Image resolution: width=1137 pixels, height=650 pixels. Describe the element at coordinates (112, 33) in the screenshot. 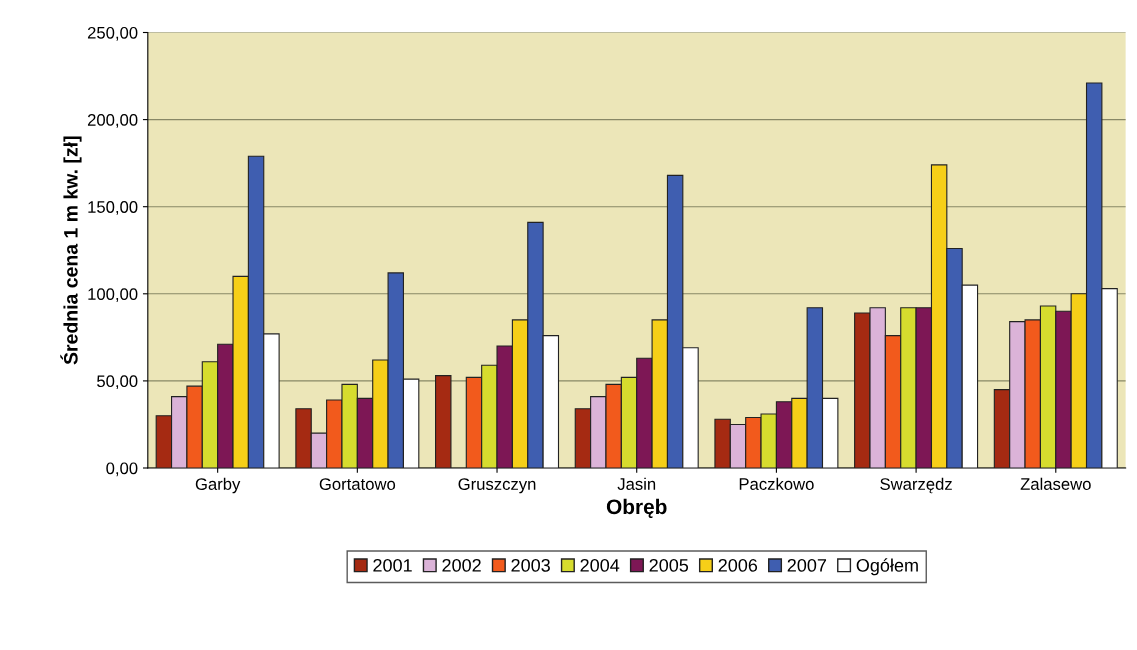

I see `y-tick-label: 250,00` at that location.